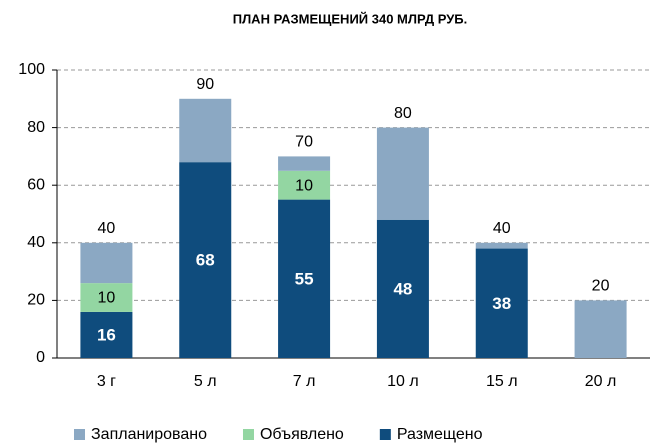 The image size is (653, 446). Describe the element at coordinates (601, 381) in the screenshot. I see `x-tick-label: 20 л` at that location.